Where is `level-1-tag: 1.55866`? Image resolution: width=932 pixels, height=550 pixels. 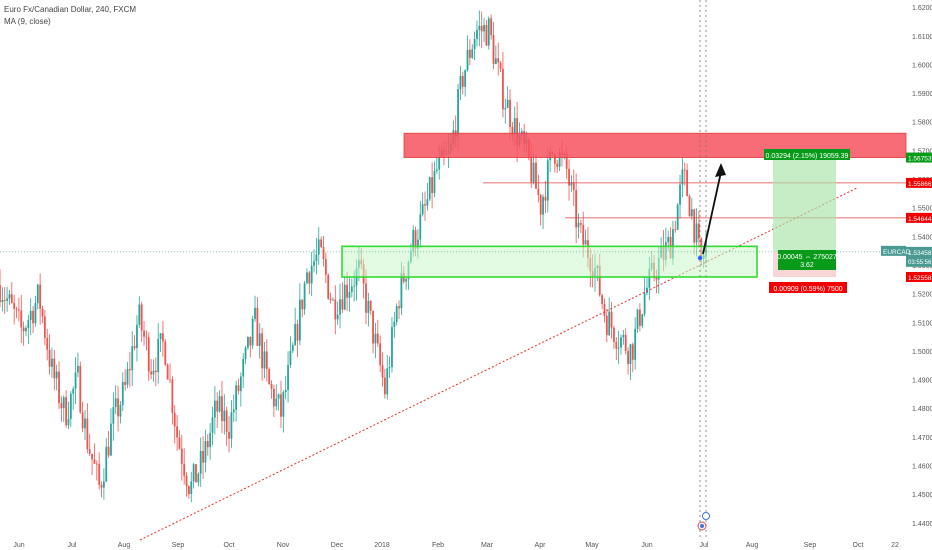 level-1-tag: 1.55866 is located at coordinates (920, 184).